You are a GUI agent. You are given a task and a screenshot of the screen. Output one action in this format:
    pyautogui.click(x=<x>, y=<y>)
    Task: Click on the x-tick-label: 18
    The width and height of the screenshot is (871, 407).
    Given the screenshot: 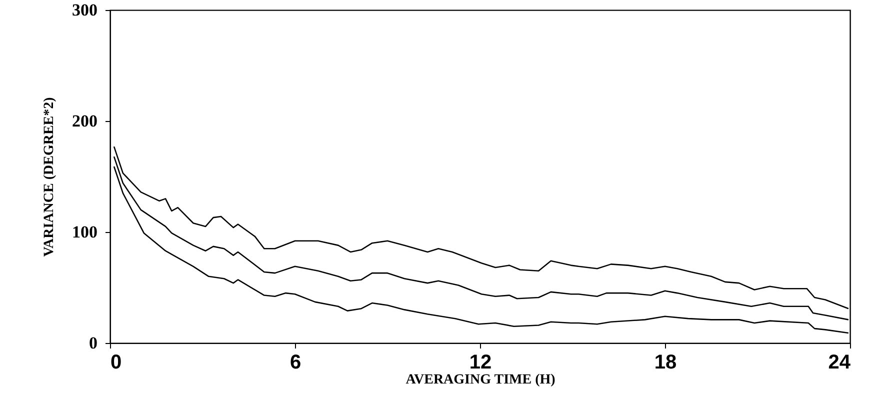 What is the action you would take?
    pyautogui.click(x=665, y=363)
    